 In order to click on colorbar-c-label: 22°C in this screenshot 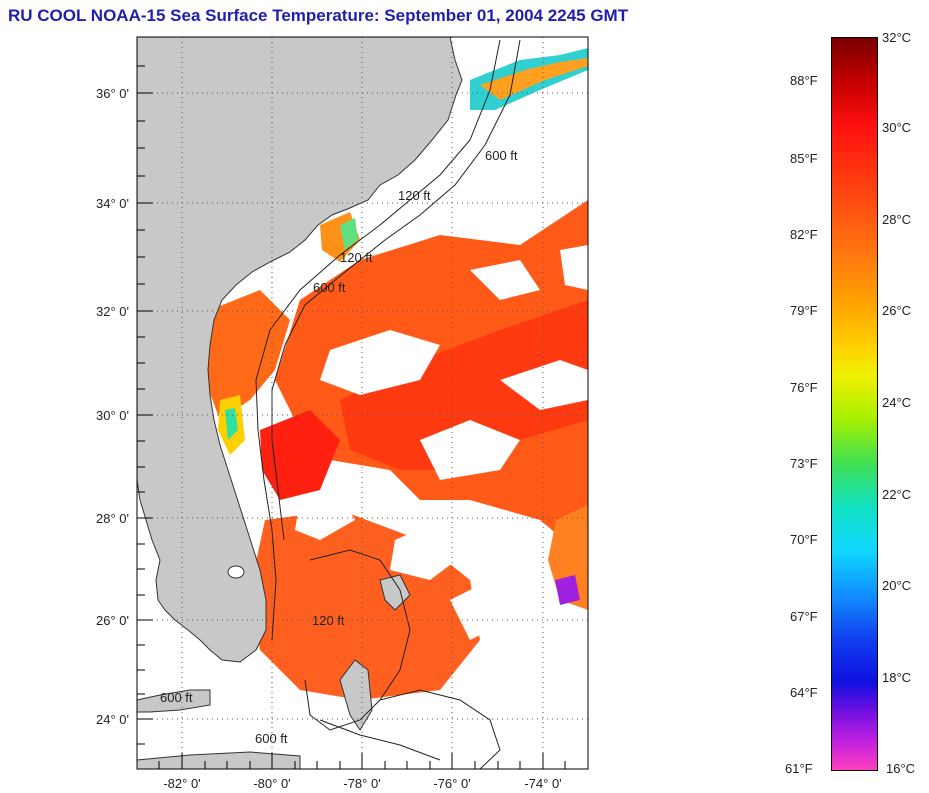, I will do `click(897, 494)`.